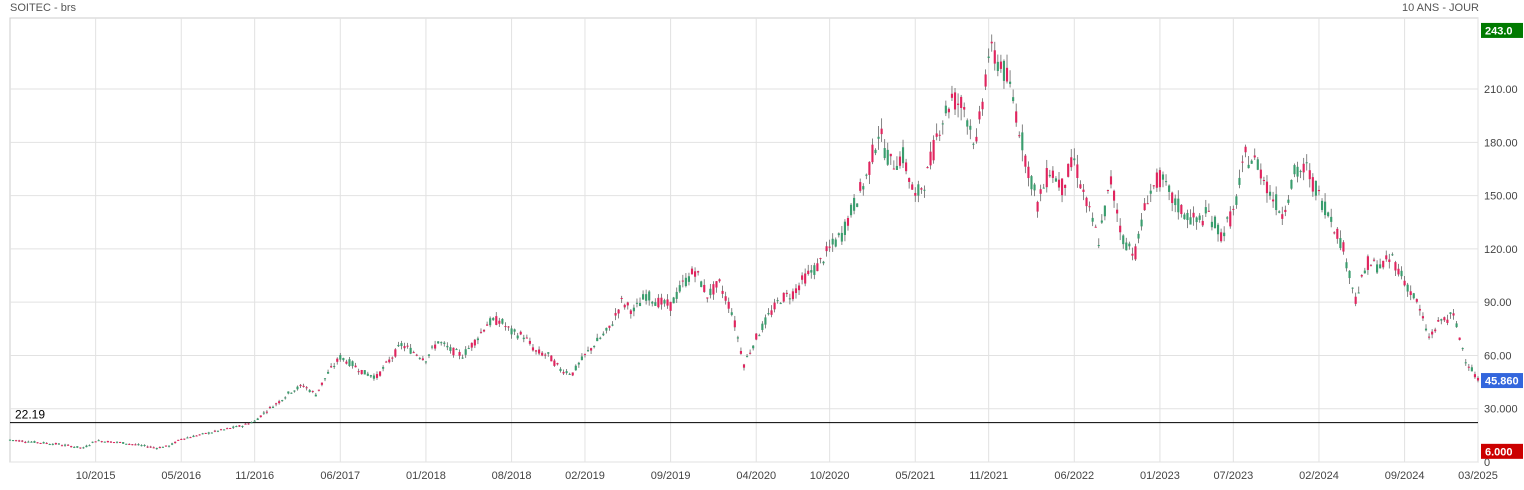  Describe the element at coordinates (96, 476) in the screenshot. I see `x-tick-label: 10/2015` at that location.